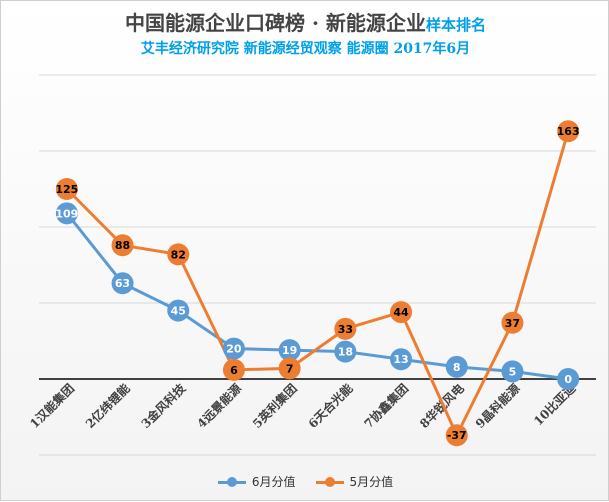  I want to click on data-label: 63, so click(122, 283).